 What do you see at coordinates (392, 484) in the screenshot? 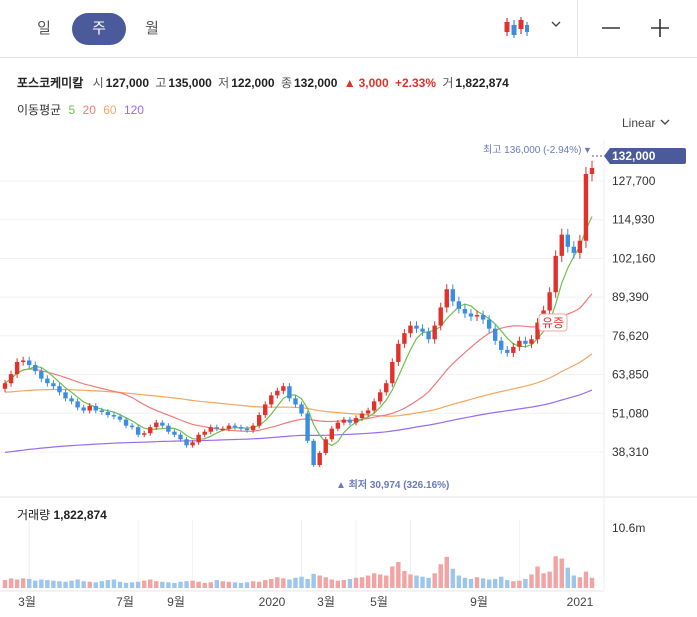
I see `low-marker-label: ▲ 최저 30,974 (326.16%)` at bounding box center [392, 484].